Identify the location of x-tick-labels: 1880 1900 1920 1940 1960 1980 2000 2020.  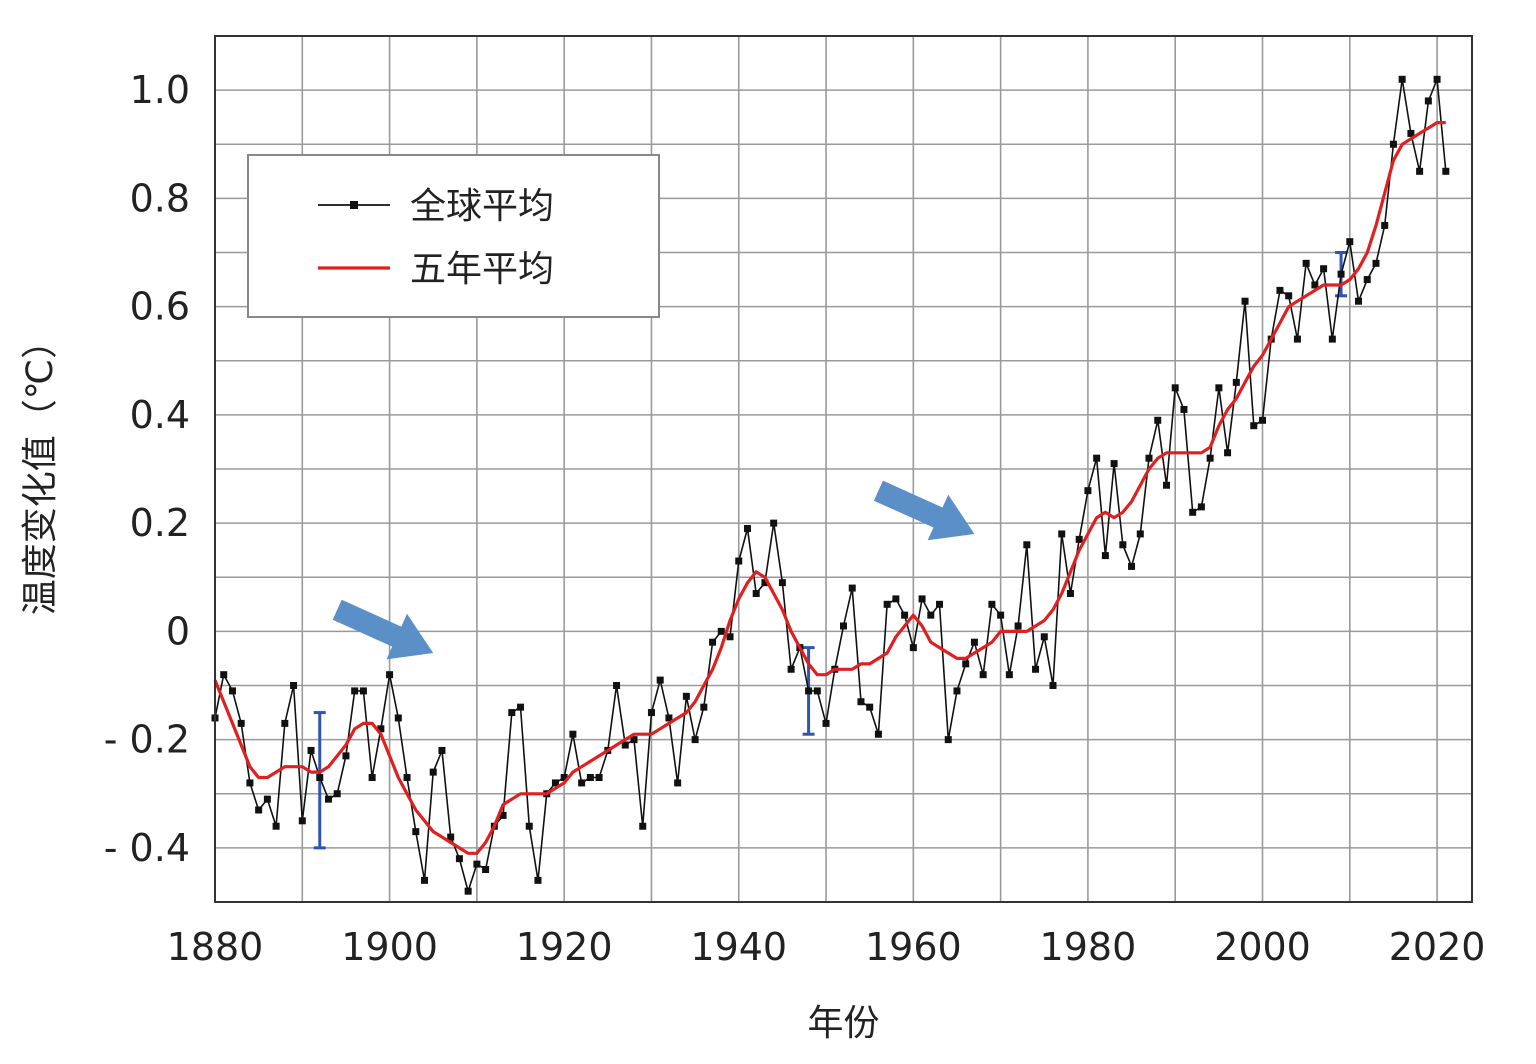
(826, 947).